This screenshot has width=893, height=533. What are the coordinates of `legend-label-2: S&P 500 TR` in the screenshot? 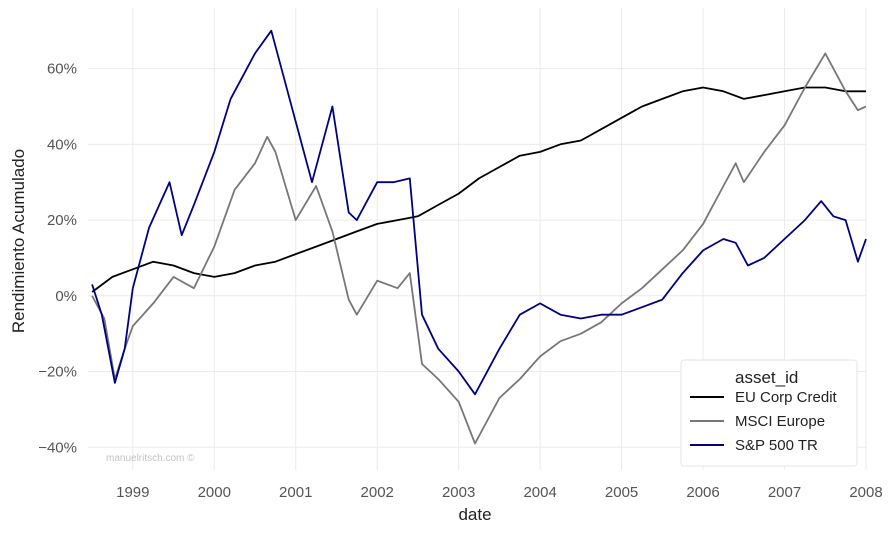 It's located at (776, 445).